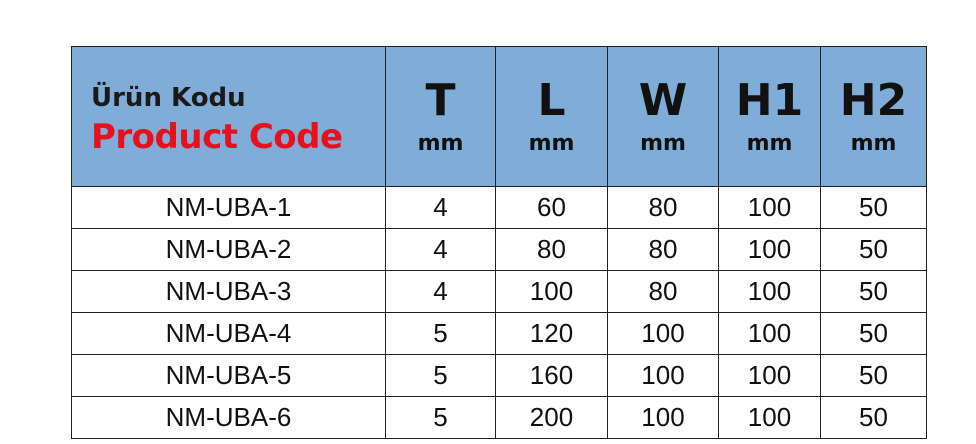  Describe the element at coordinates (228, 249) in the screenshot. I see `product-code-cell: NM-UBA-2` at that location.